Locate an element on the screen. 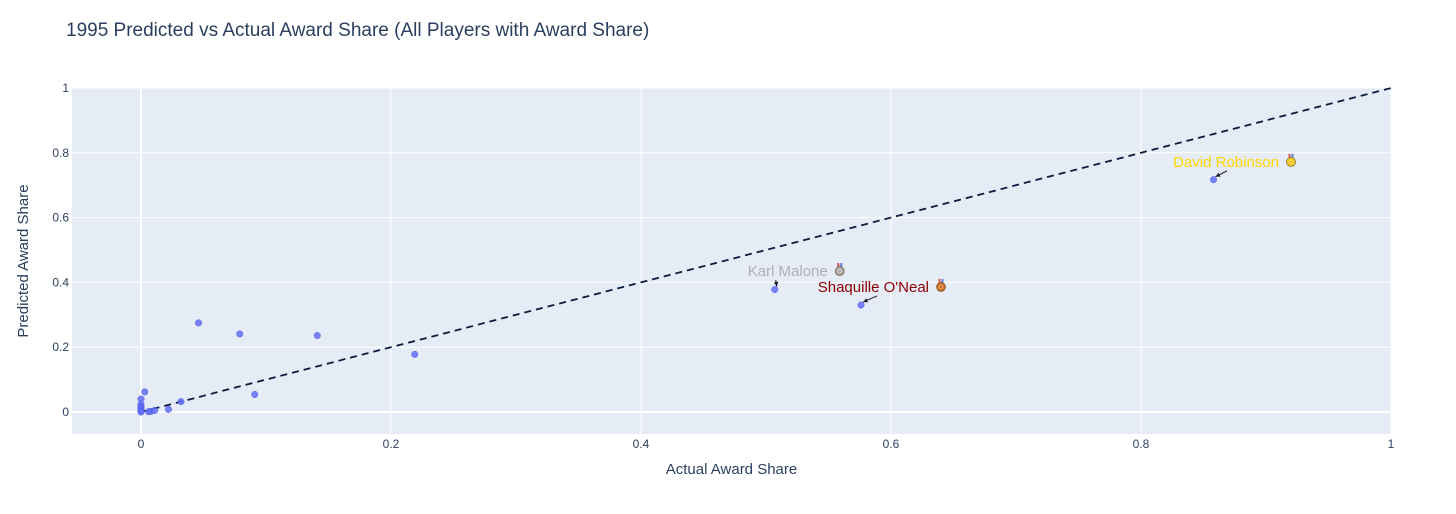 This screenshot has height=514, width=1456. y-tick-label: 0 is located at coordinates (65, 412).